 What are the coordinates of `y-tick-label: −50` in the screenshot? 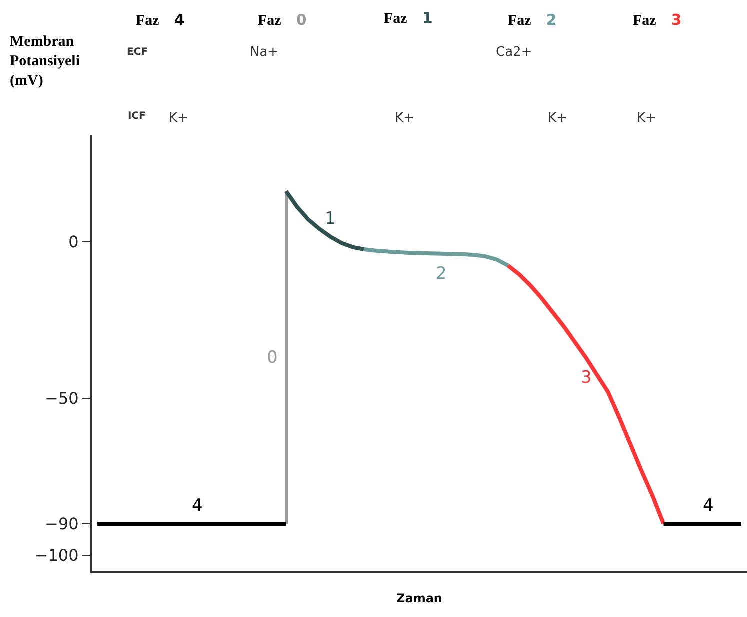 It's located at (62, 398).